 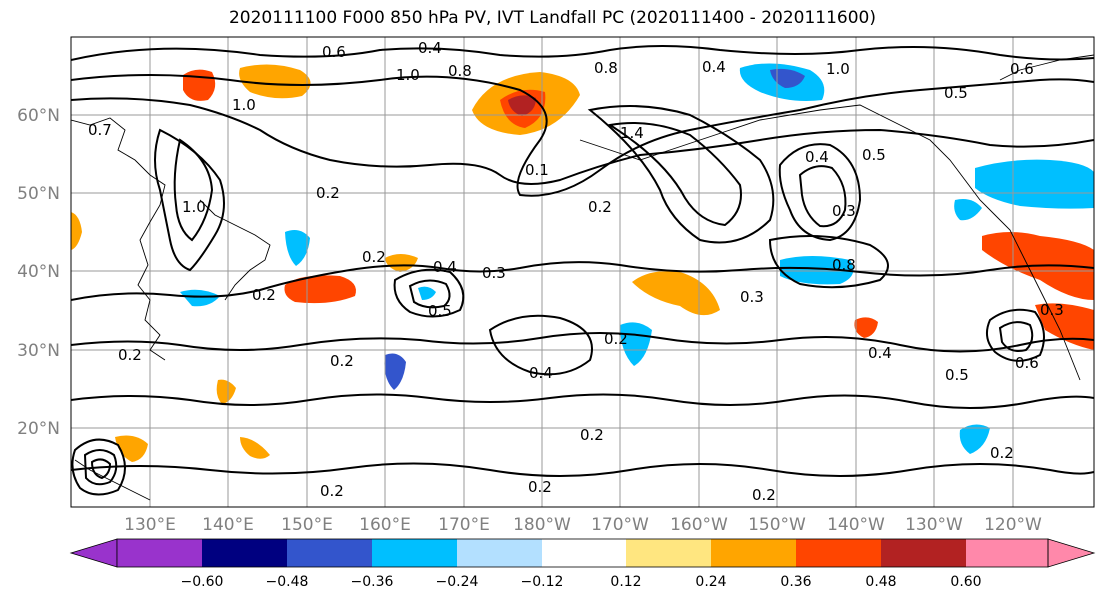 I want to click on latitude-labels: 60°N 50°N 40°N 30°N 20°N, so click(x=38, y=272).